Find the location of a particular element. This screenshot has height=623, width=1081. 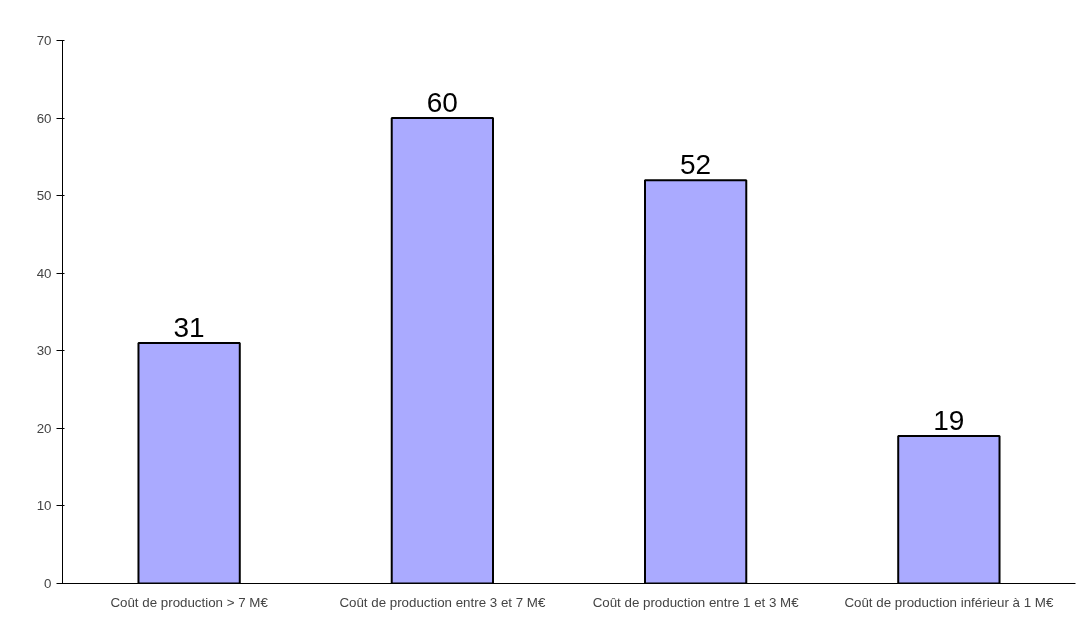

x-tick-label: Coût de production > 7 M€ is located at coordinates (189, 602).